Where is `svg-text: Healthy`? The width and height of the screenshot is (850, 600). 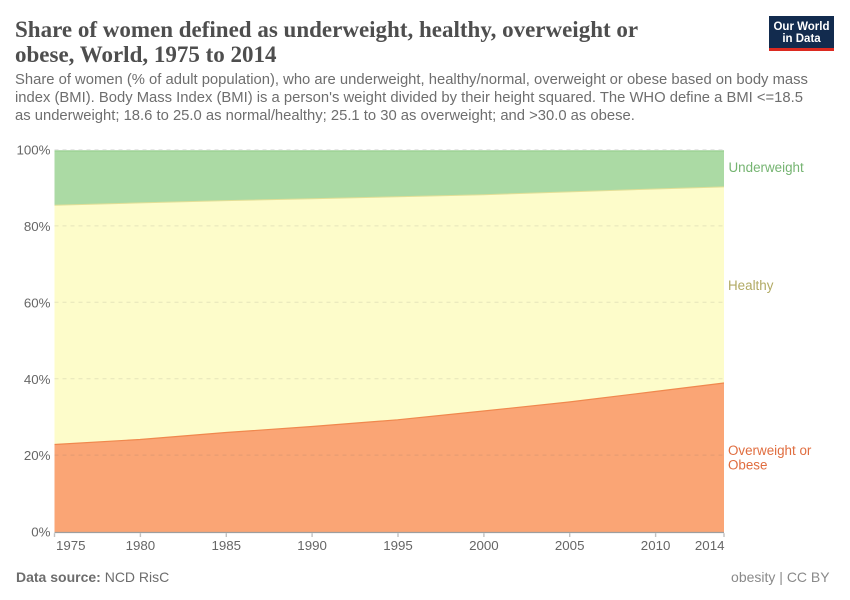
svg-text: Healthy is located at coordinates (751, 285).